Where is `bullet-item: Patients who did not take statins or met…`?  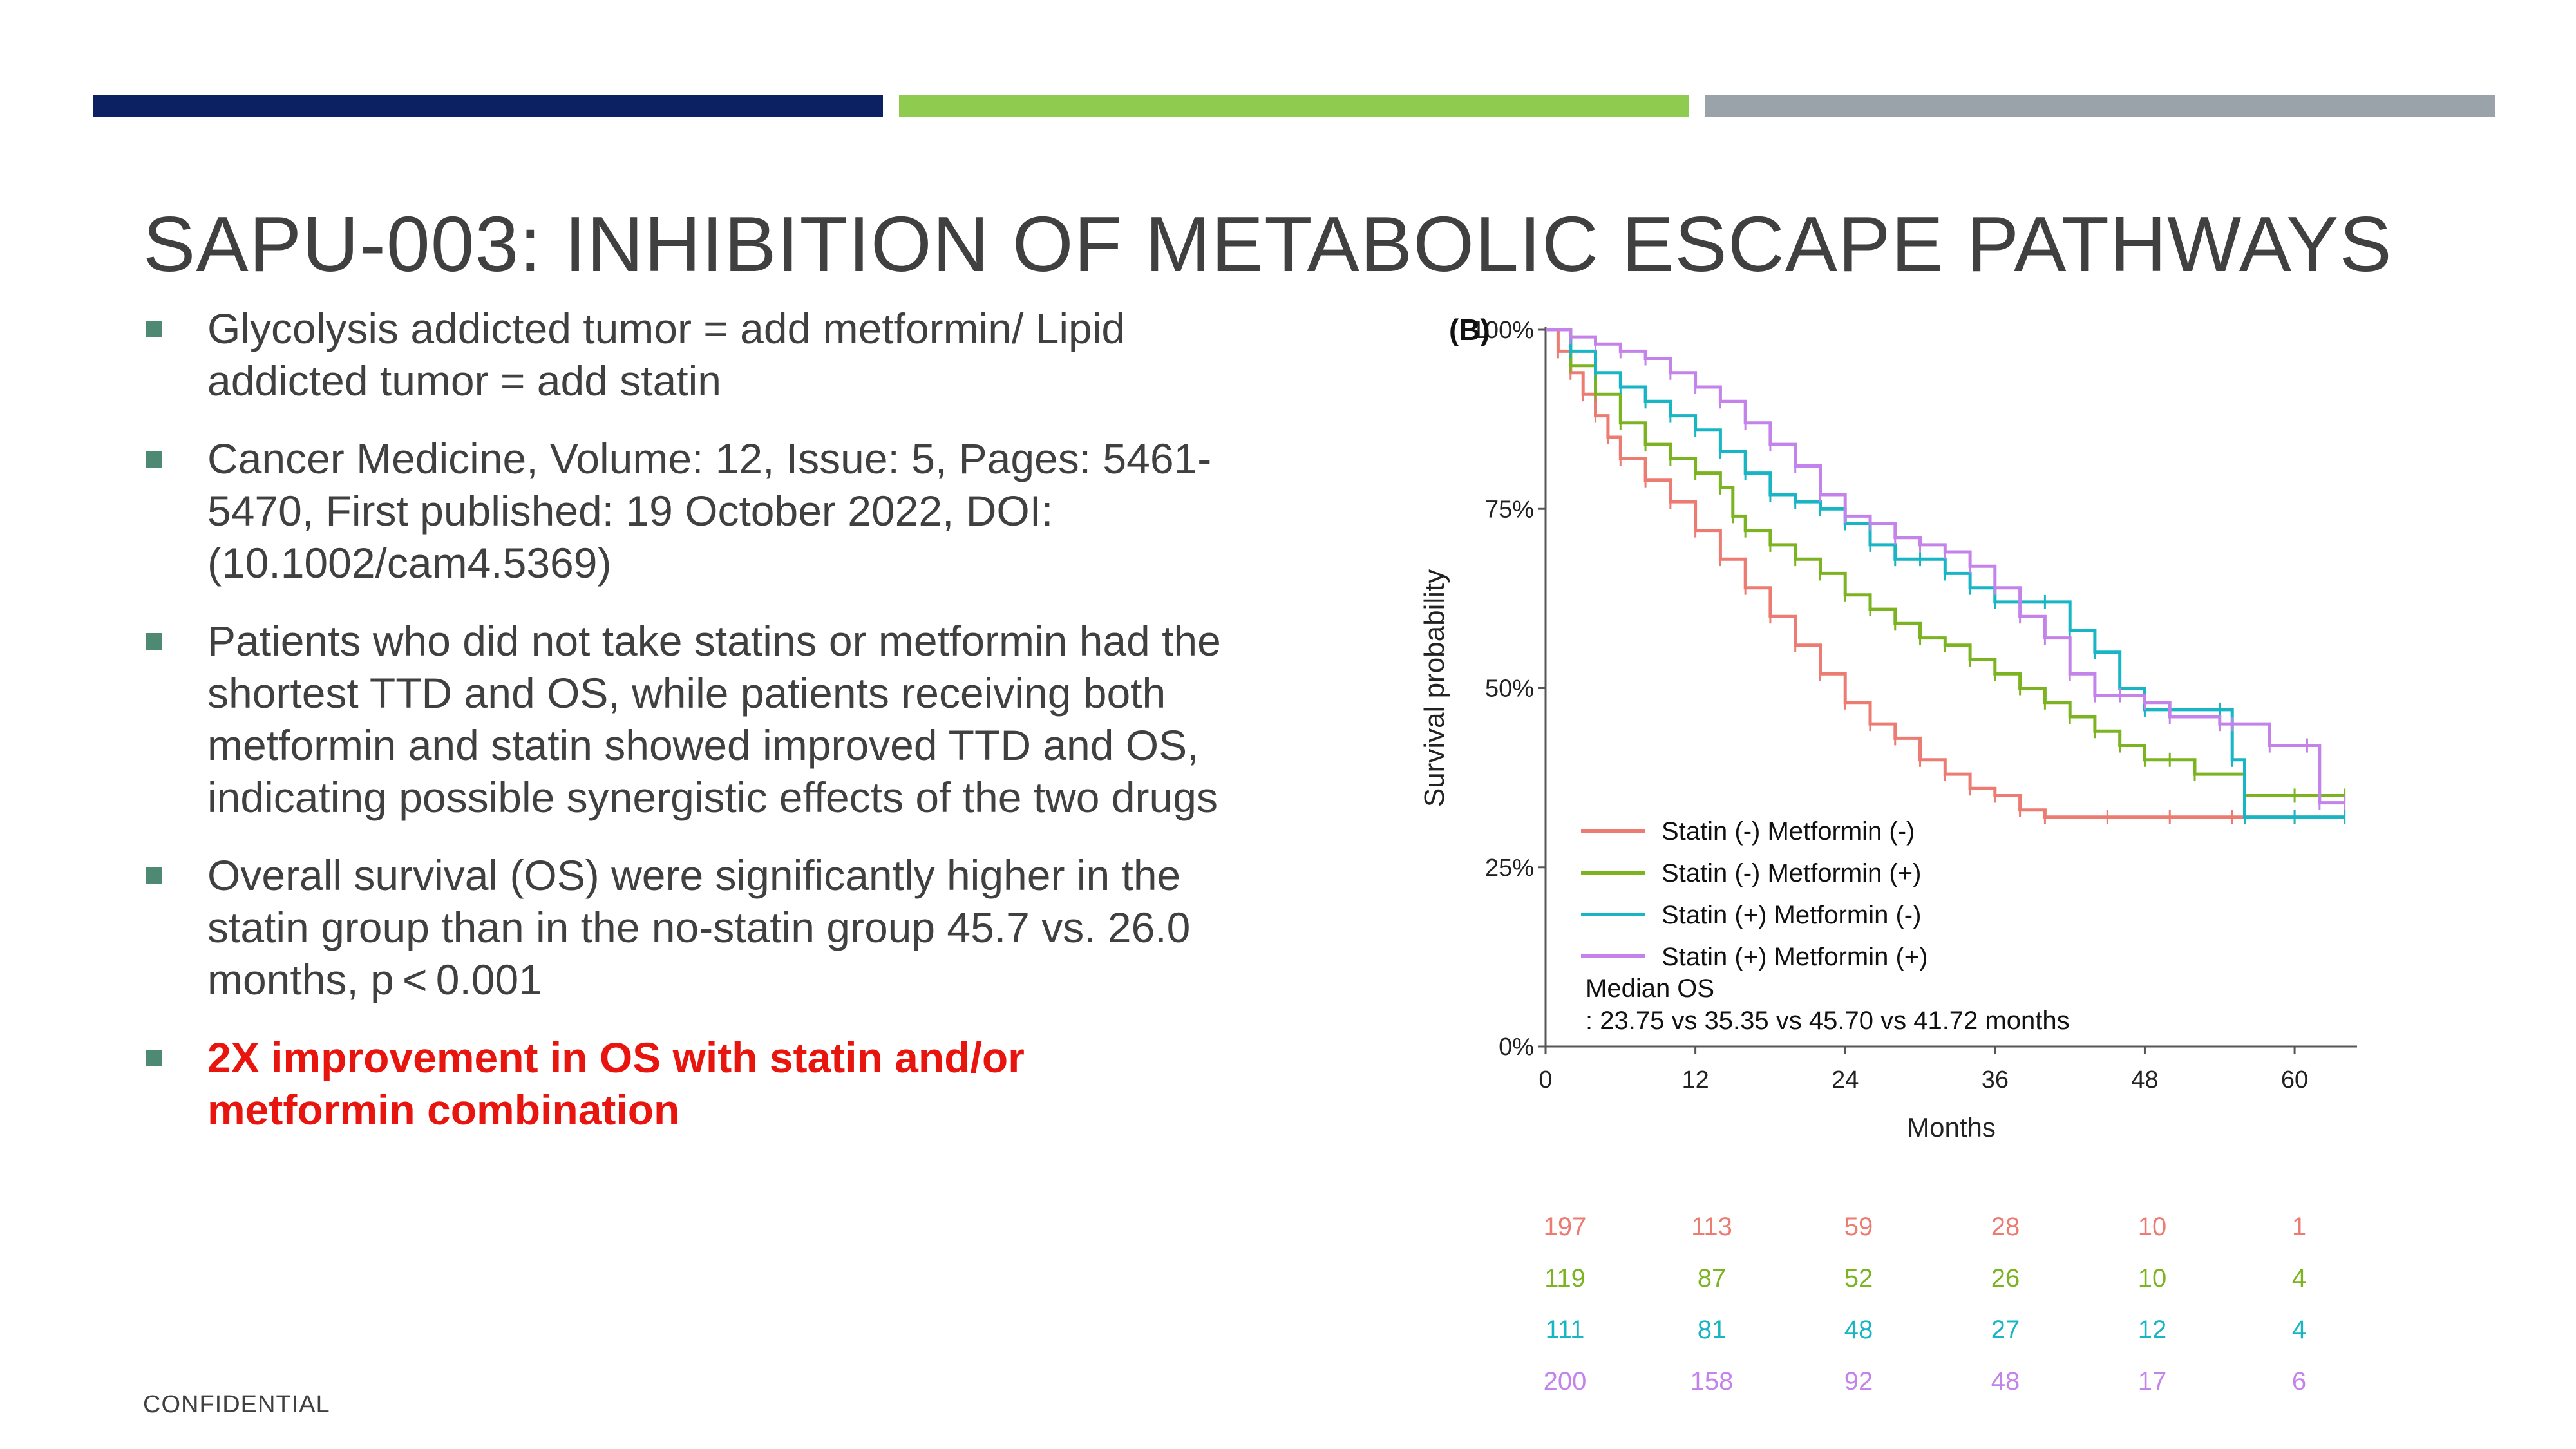
bullet-item: Patients who did not take statins or met… is located at coordinates (684, 719).